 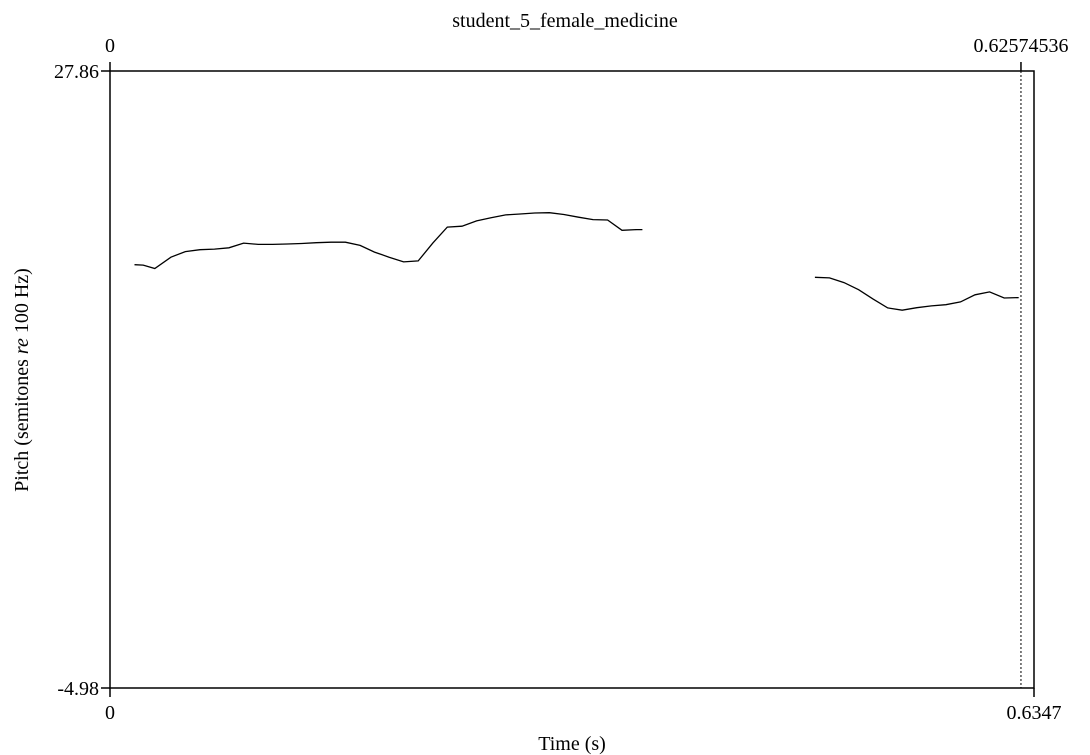 What do you see at coordinates (1020, 46) in the screenshot?
I see `top-right-tick-label: 0.62574536` at bounding box center [1020, 46].